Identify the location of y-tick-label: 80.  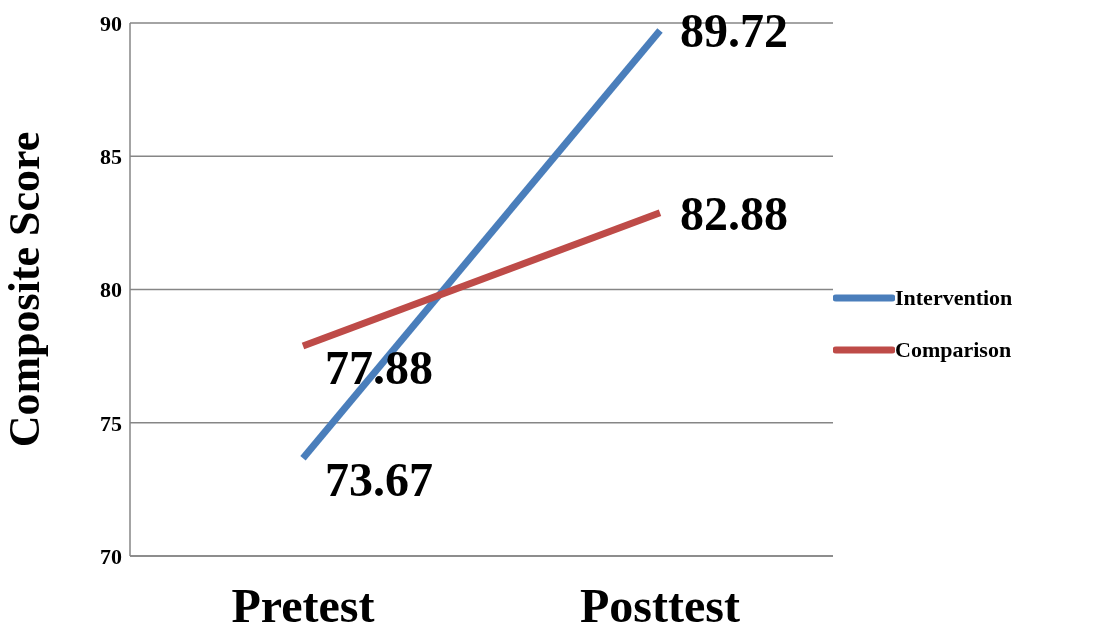
(111, 290).